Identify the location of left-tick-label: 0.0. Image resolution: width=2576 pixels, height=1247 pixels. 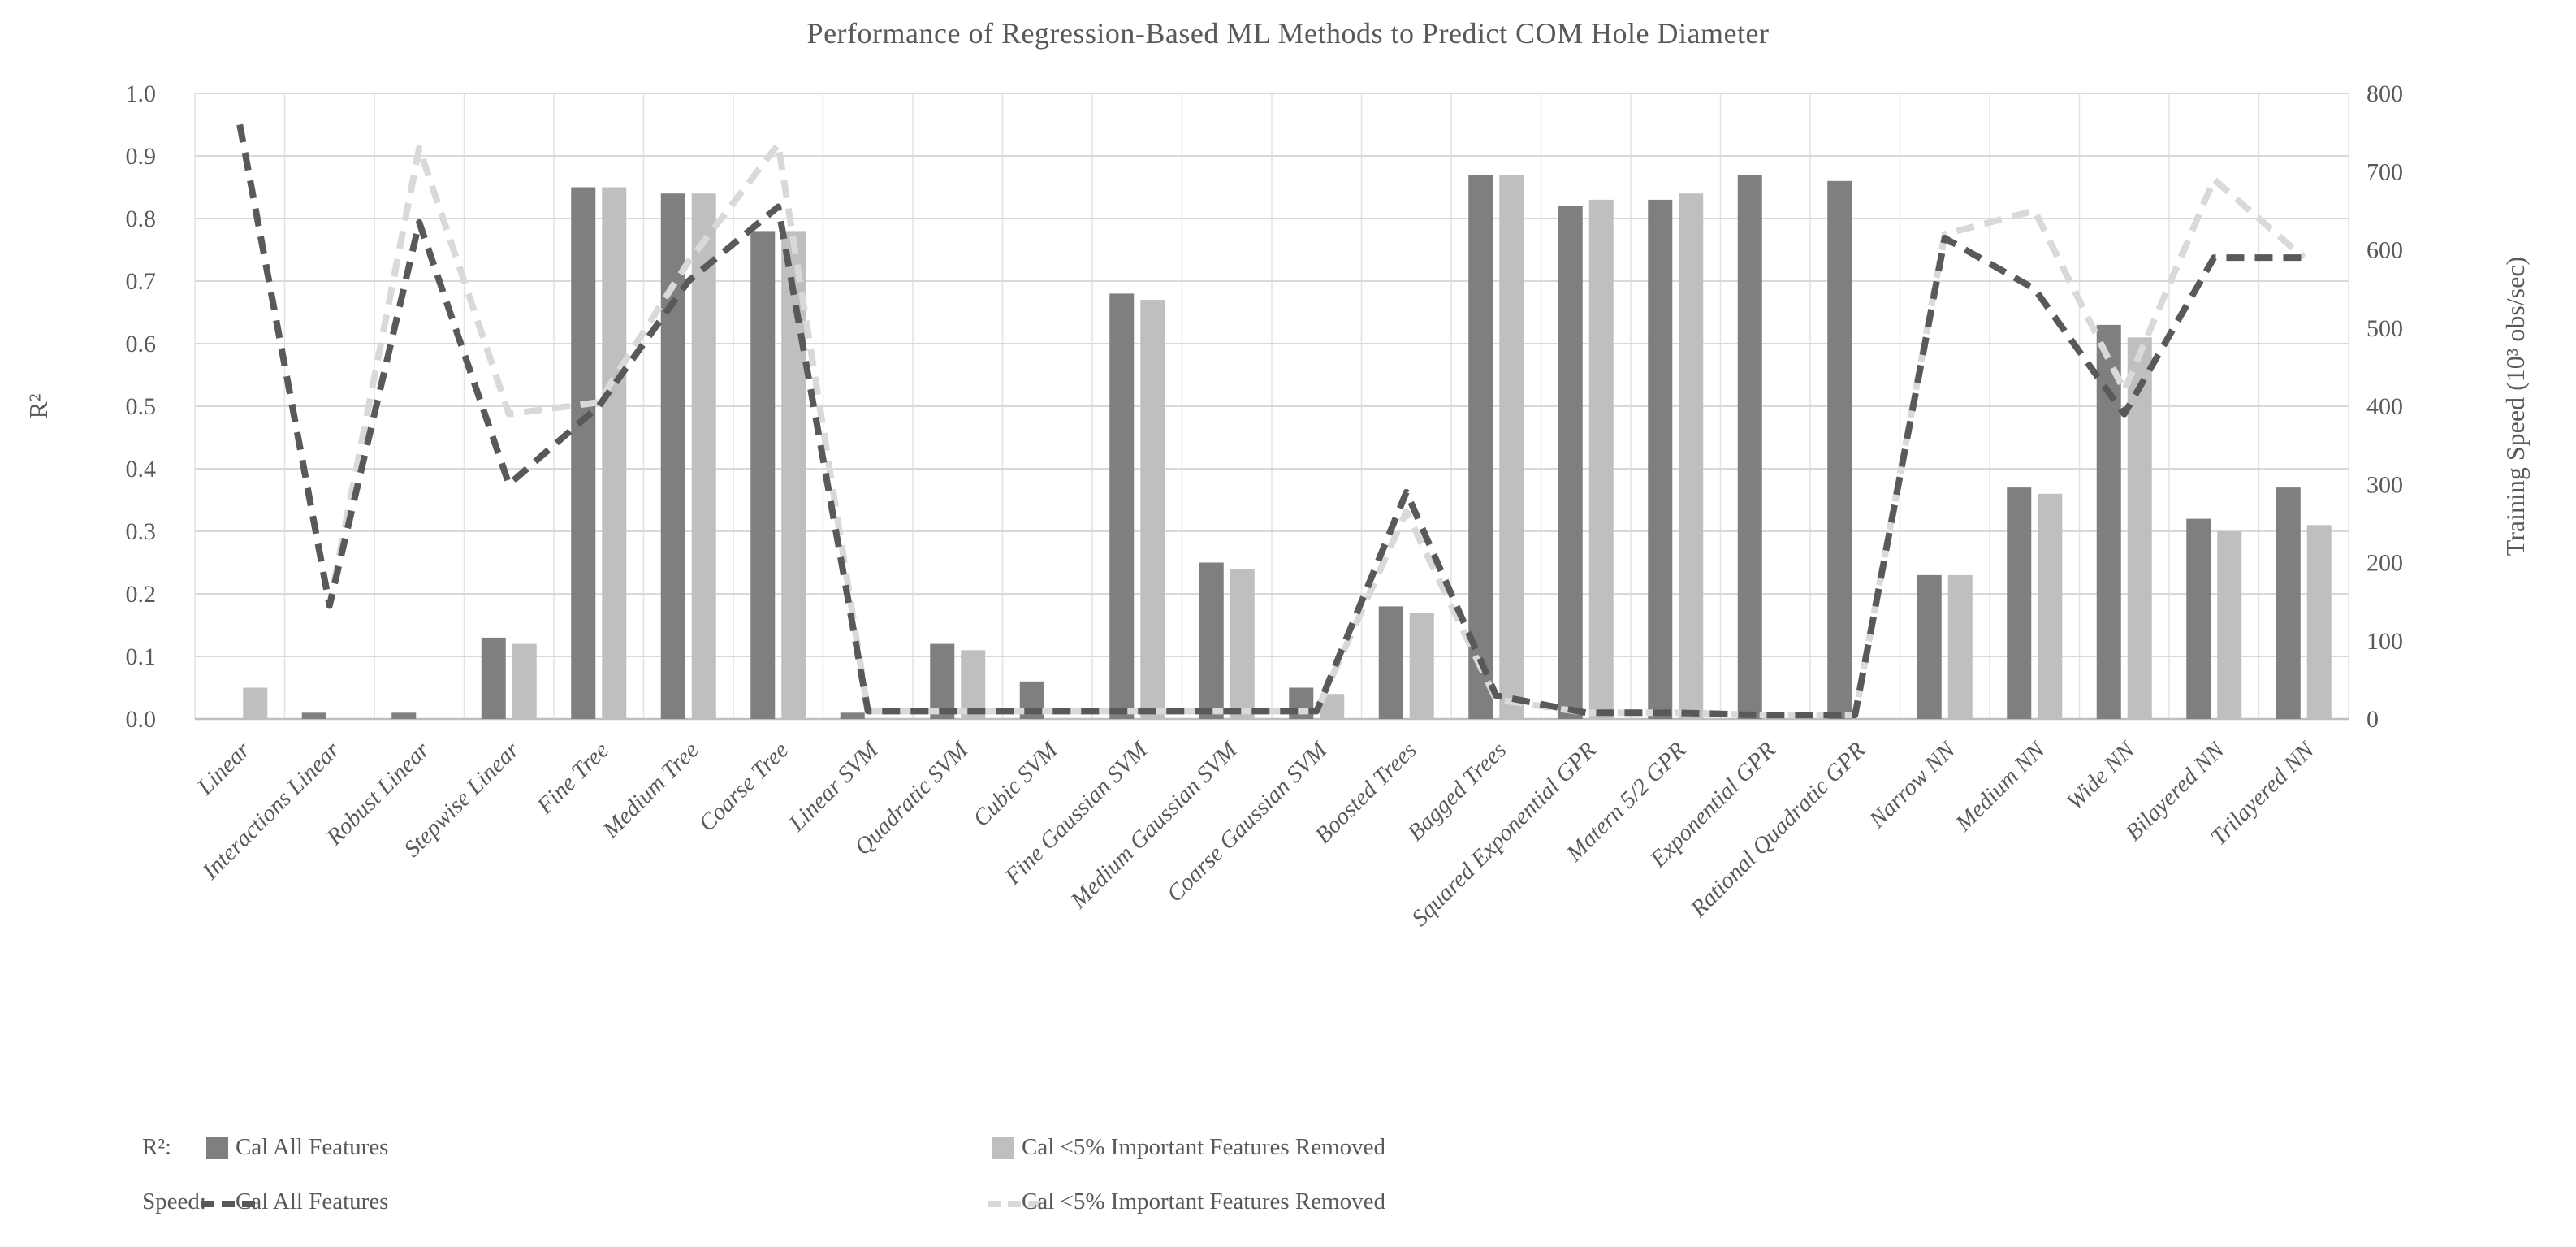
(142, 719).